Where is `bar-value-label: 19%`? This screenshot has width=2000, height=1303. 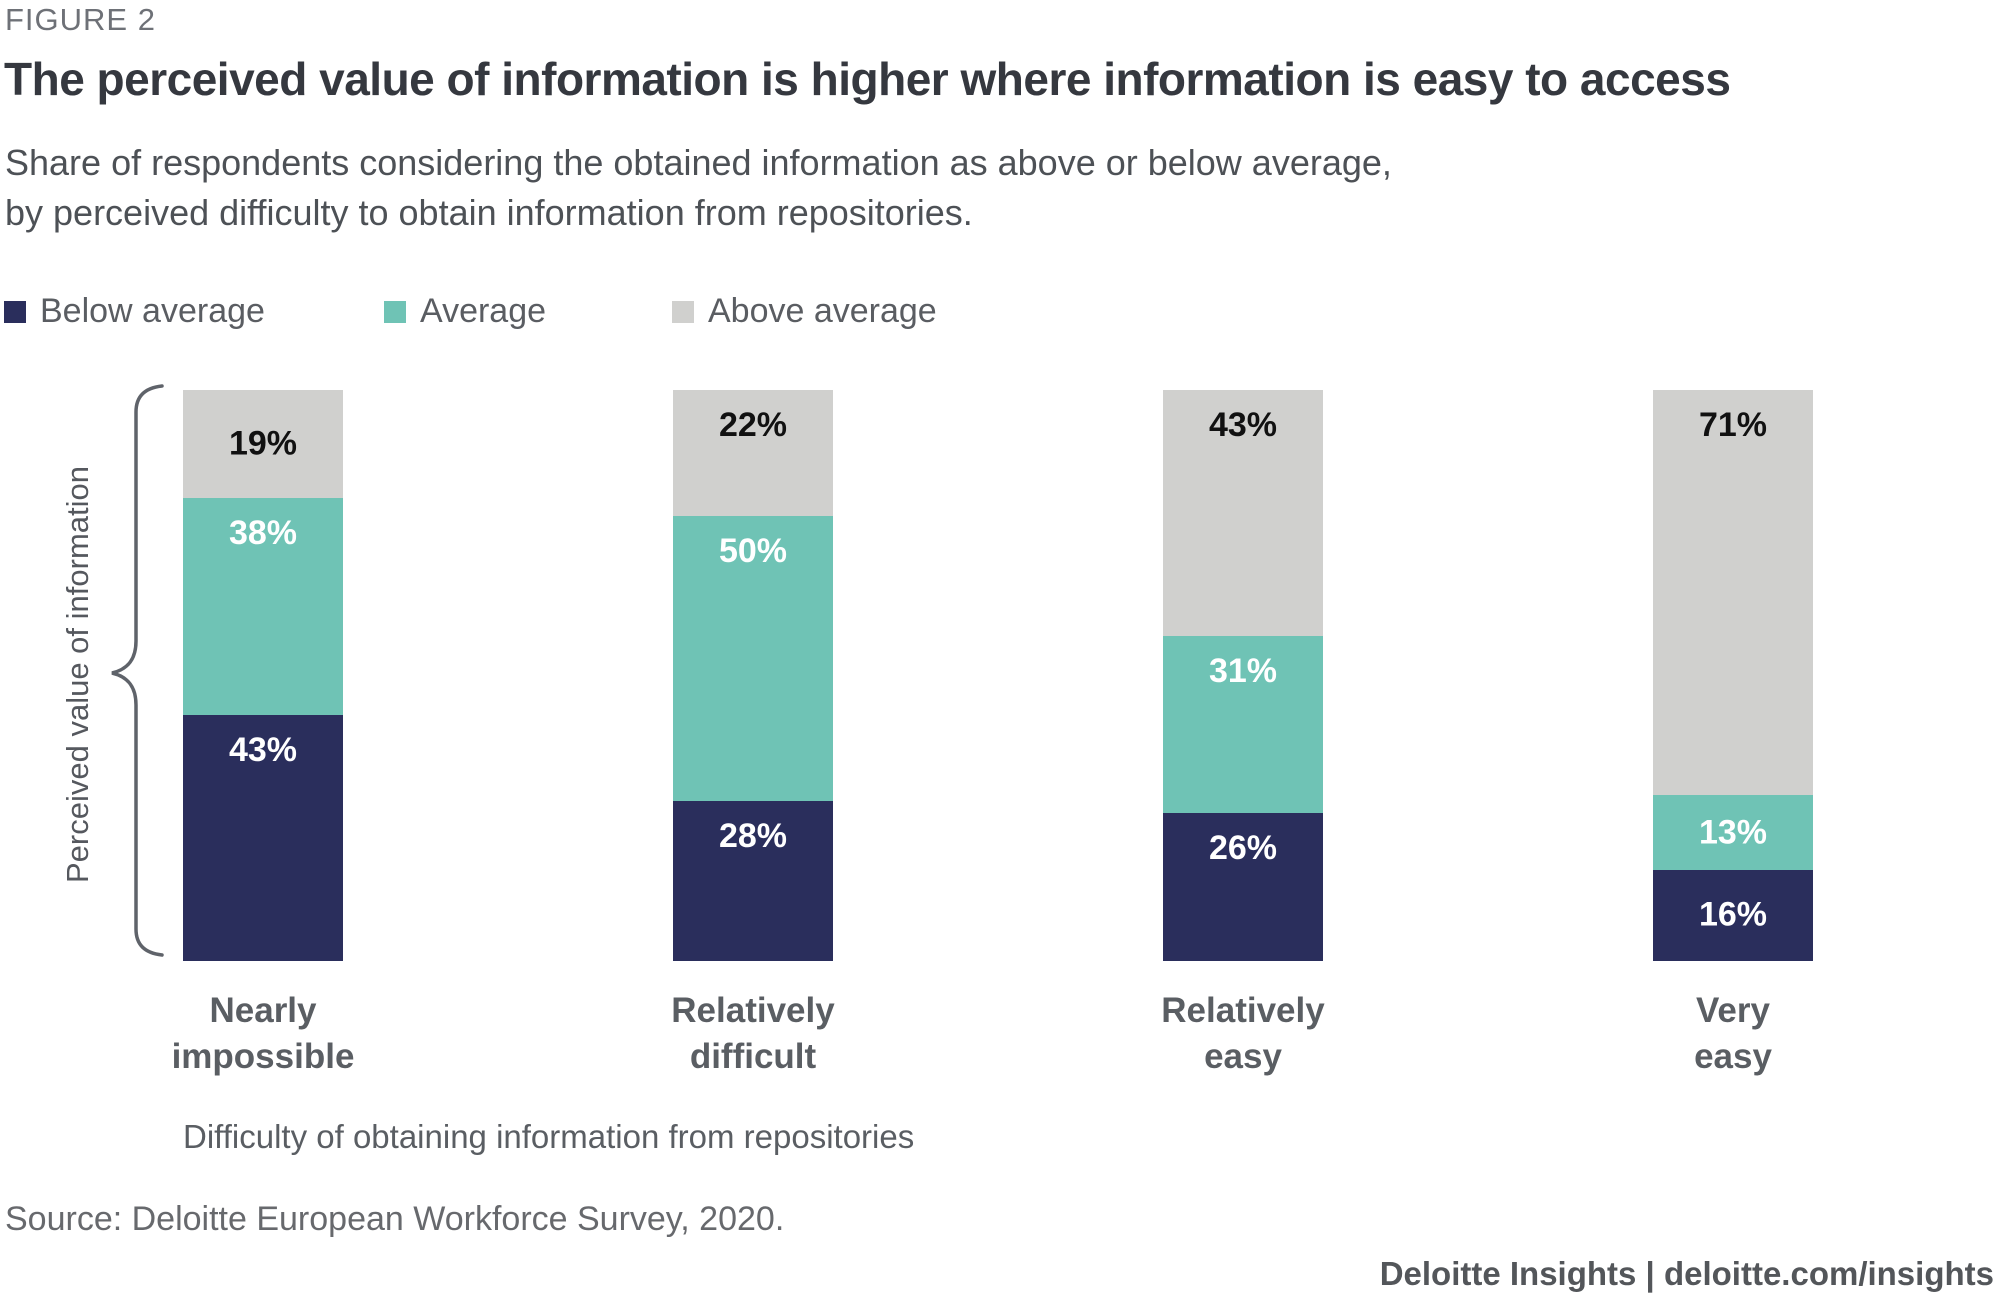 bar-value-label: 19% is located at coordinates (263, 443).